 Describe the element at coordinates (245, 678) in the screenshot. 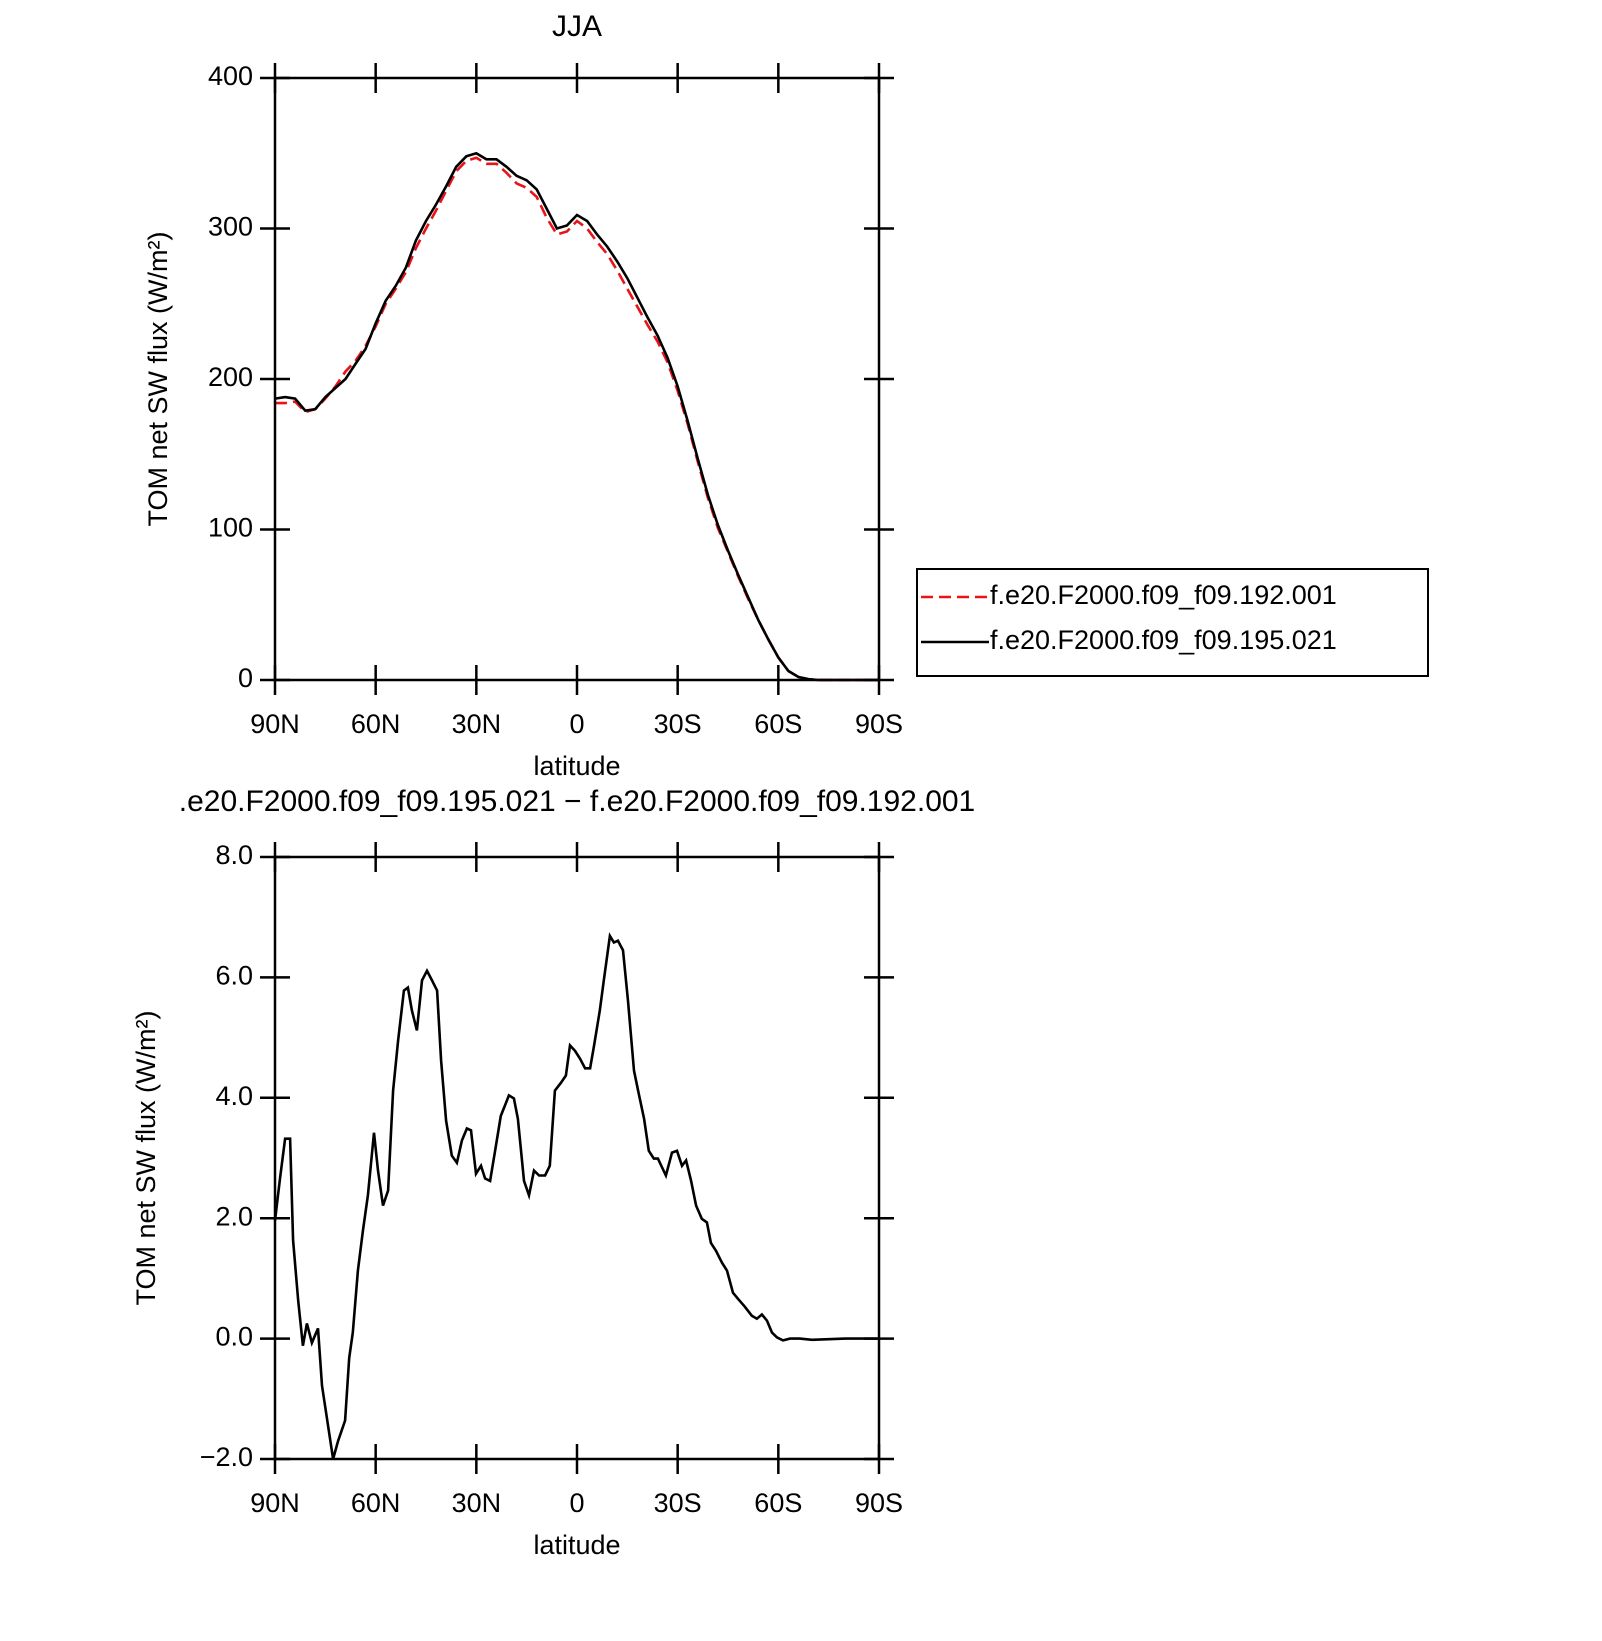

I see `y-tick-label: 0` at that location.